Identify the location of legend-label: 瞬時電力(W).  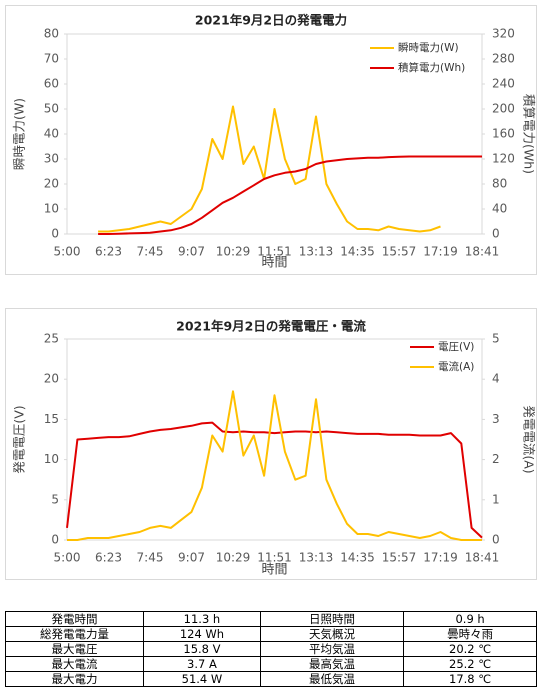
(428, 47).